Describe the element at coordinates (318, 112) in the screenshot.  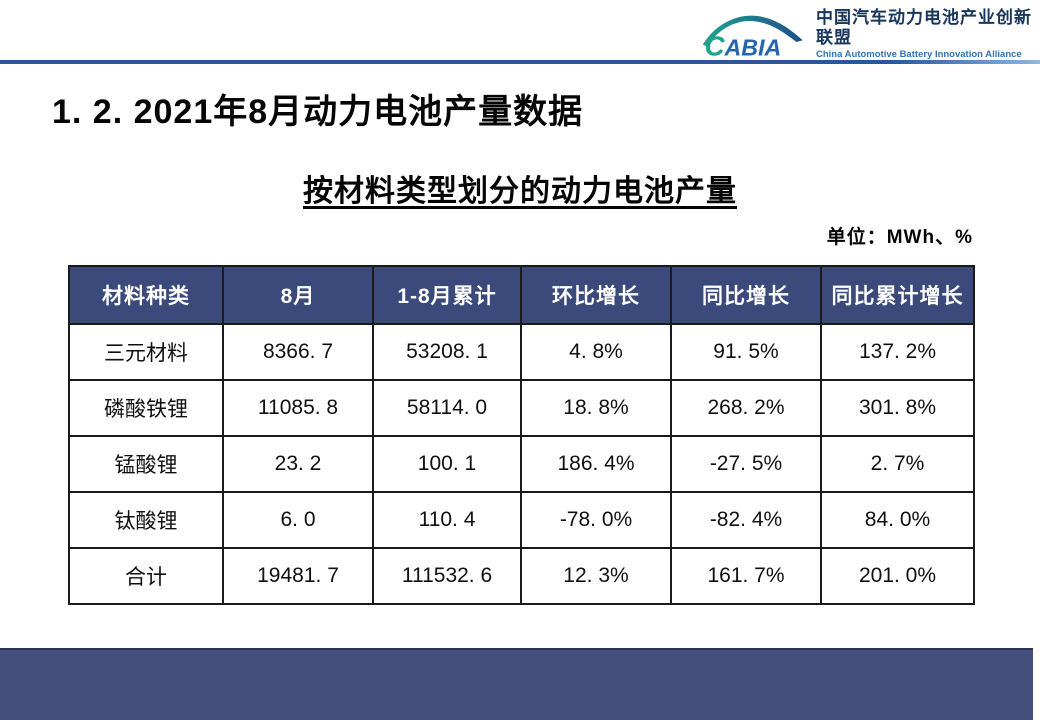
I see `page-title: 1. 2. 2021年8月动力电池产量数据` at that location.